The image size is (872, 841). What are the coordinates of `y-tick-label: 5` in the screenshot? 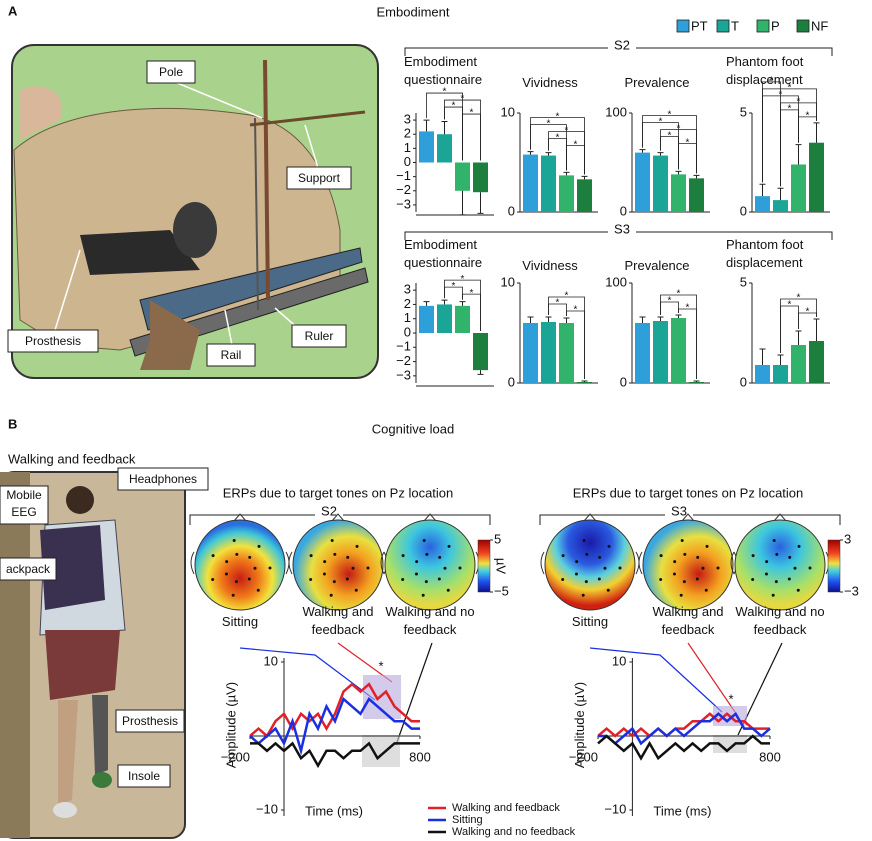 It's located at (743, 281).